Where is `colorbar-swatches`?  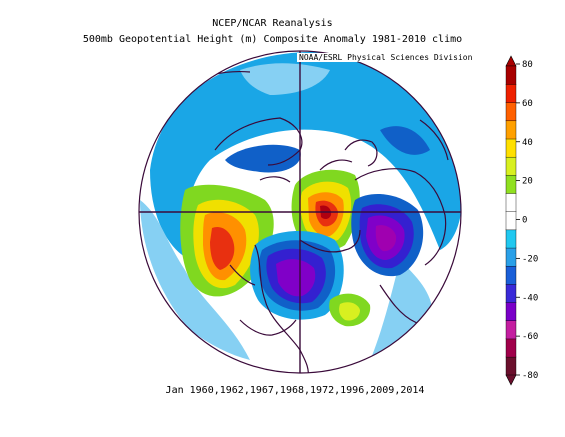 colorbar-swatches is located at coordinates (511, 220).